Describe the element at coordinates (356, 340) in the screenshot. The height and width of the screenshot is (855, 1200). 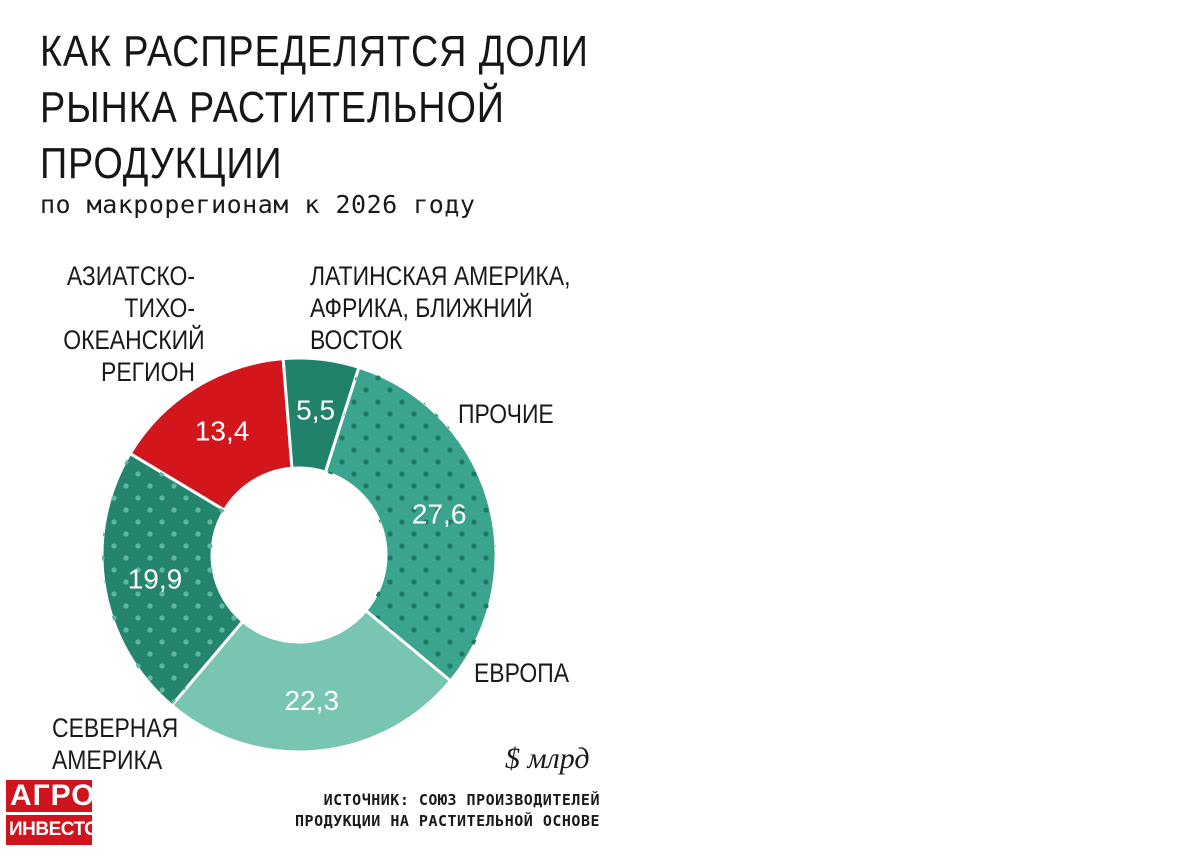
I see `label-latam-line-3: ВОСТОК` at that location.